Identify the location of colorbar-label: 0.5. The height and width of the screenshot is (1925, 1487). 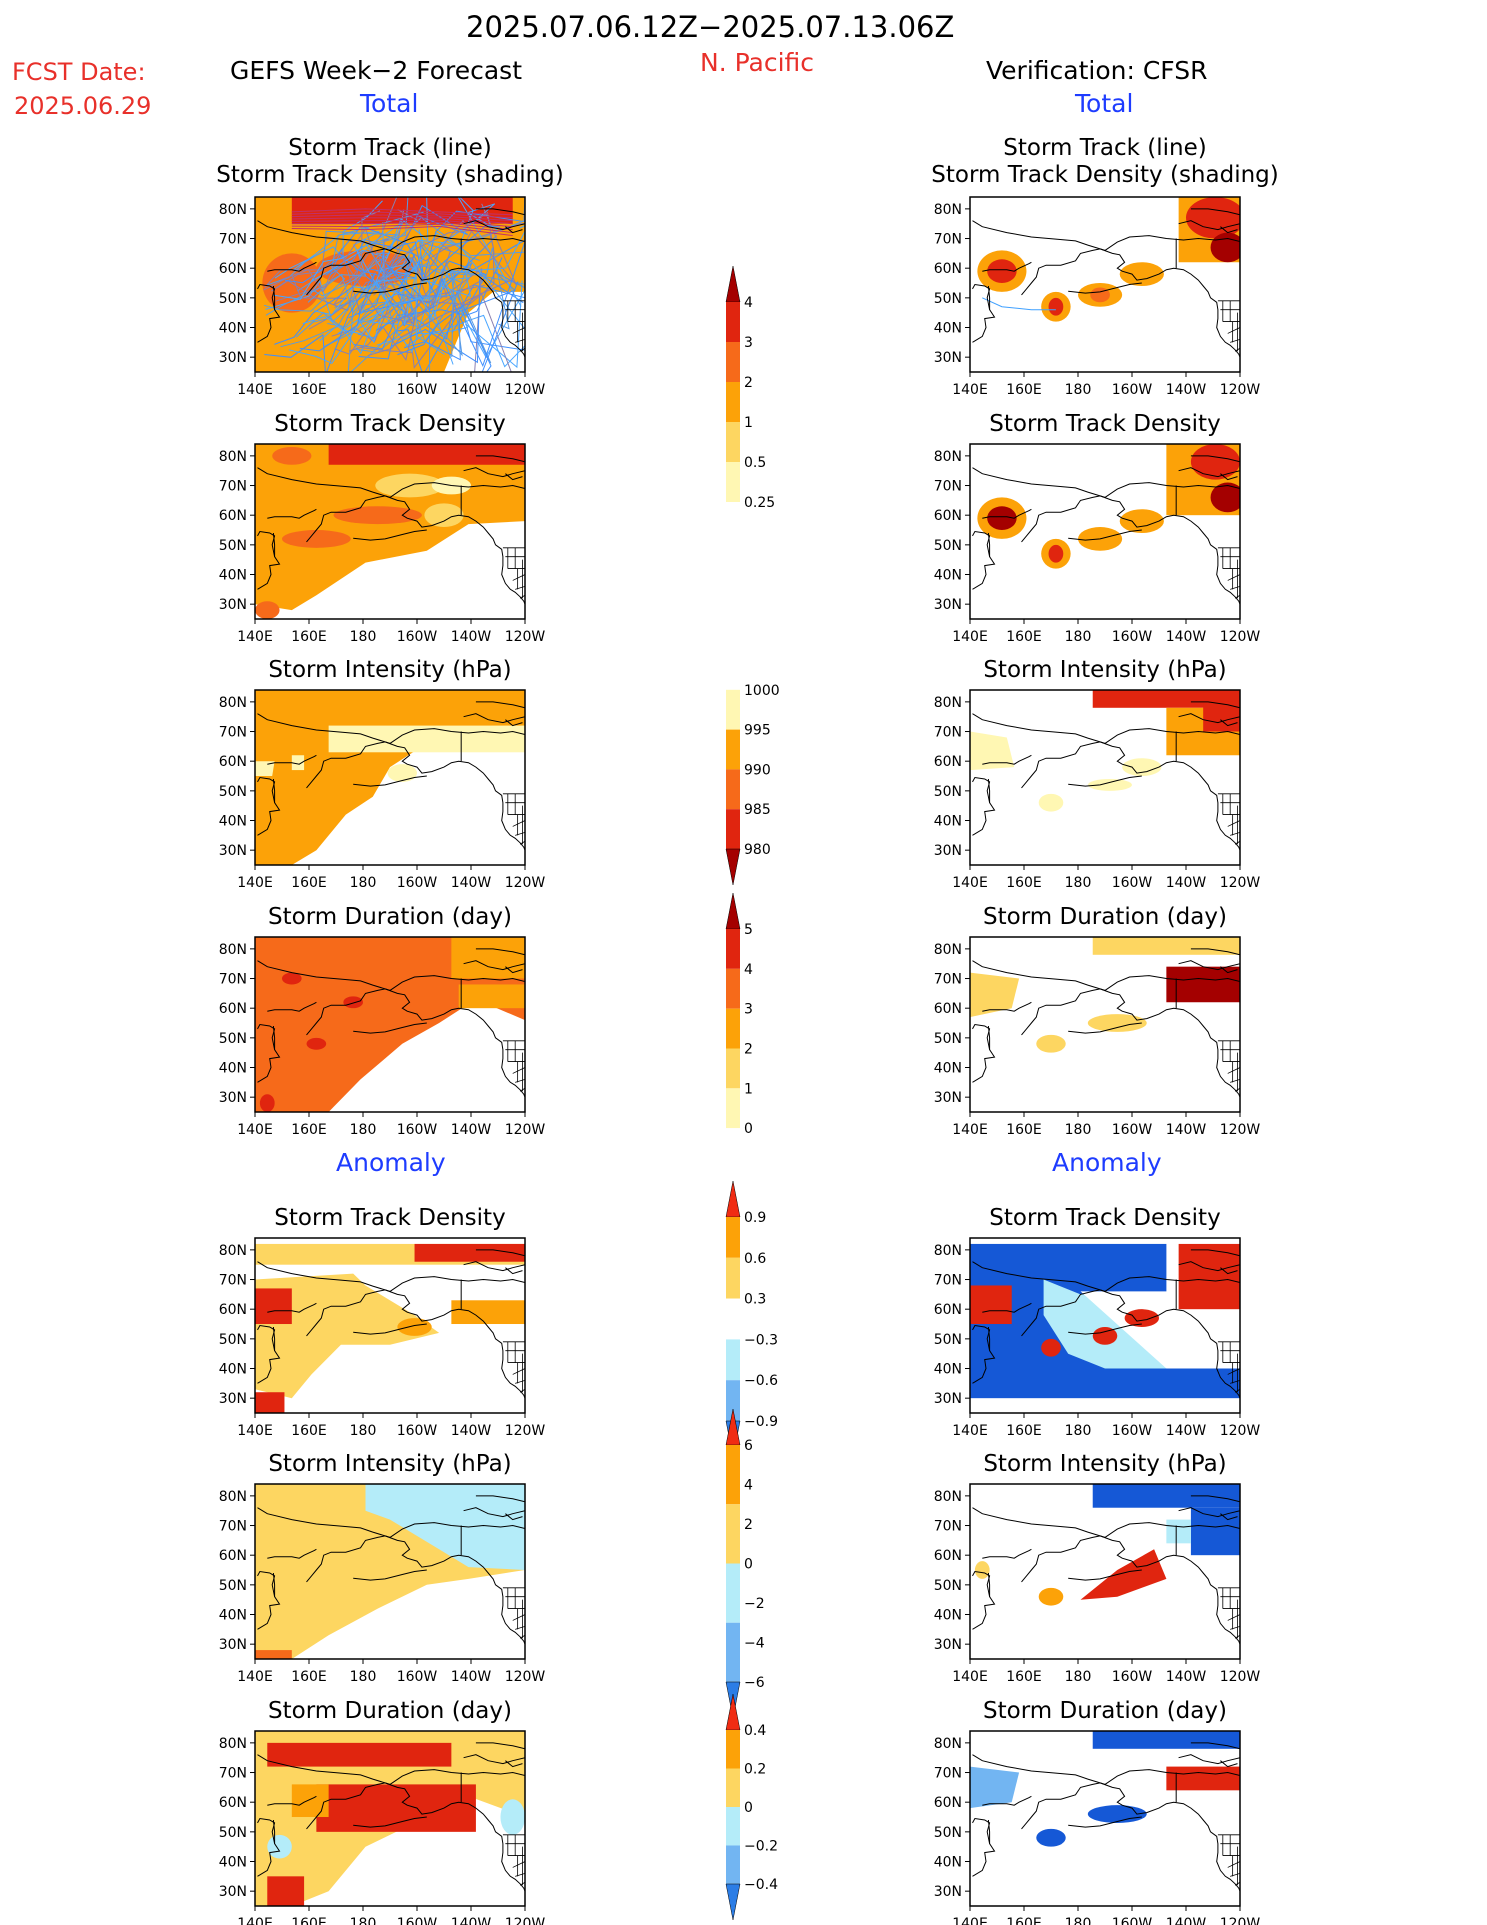
(755, 463).